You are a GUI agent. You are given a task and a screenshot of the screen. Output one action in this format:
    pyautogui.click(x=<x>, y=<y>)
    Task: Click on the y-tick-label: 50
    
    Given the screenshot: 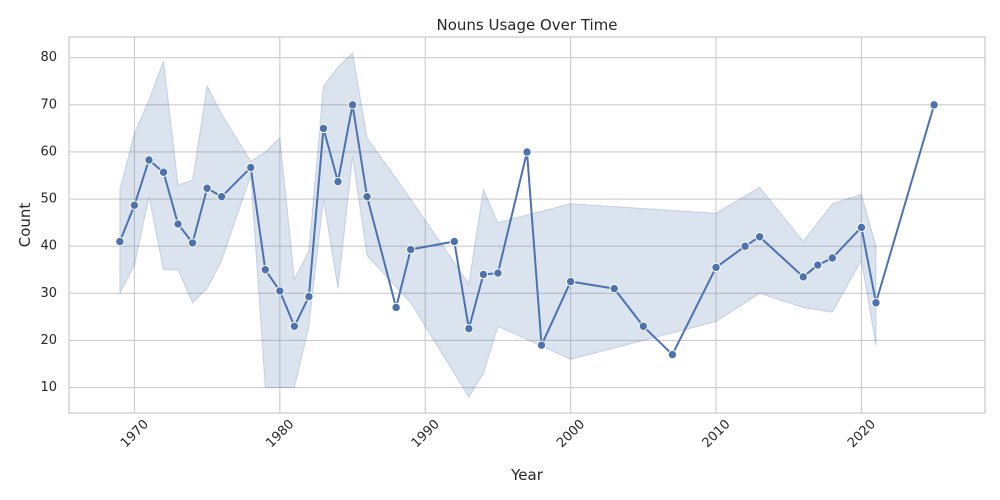 What is the action you would take?
    pyautogui.click(x=48, y=199)
    